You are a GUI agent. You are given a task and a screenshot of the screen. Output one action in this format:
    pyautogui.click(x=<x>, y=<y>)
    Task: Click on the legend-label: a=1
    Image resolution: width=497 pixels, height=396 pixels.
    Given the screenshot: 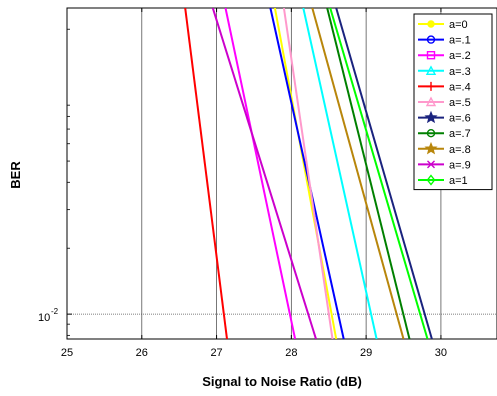 What is the action you would take?
    pyautogui.click(x=458, y=181)
    